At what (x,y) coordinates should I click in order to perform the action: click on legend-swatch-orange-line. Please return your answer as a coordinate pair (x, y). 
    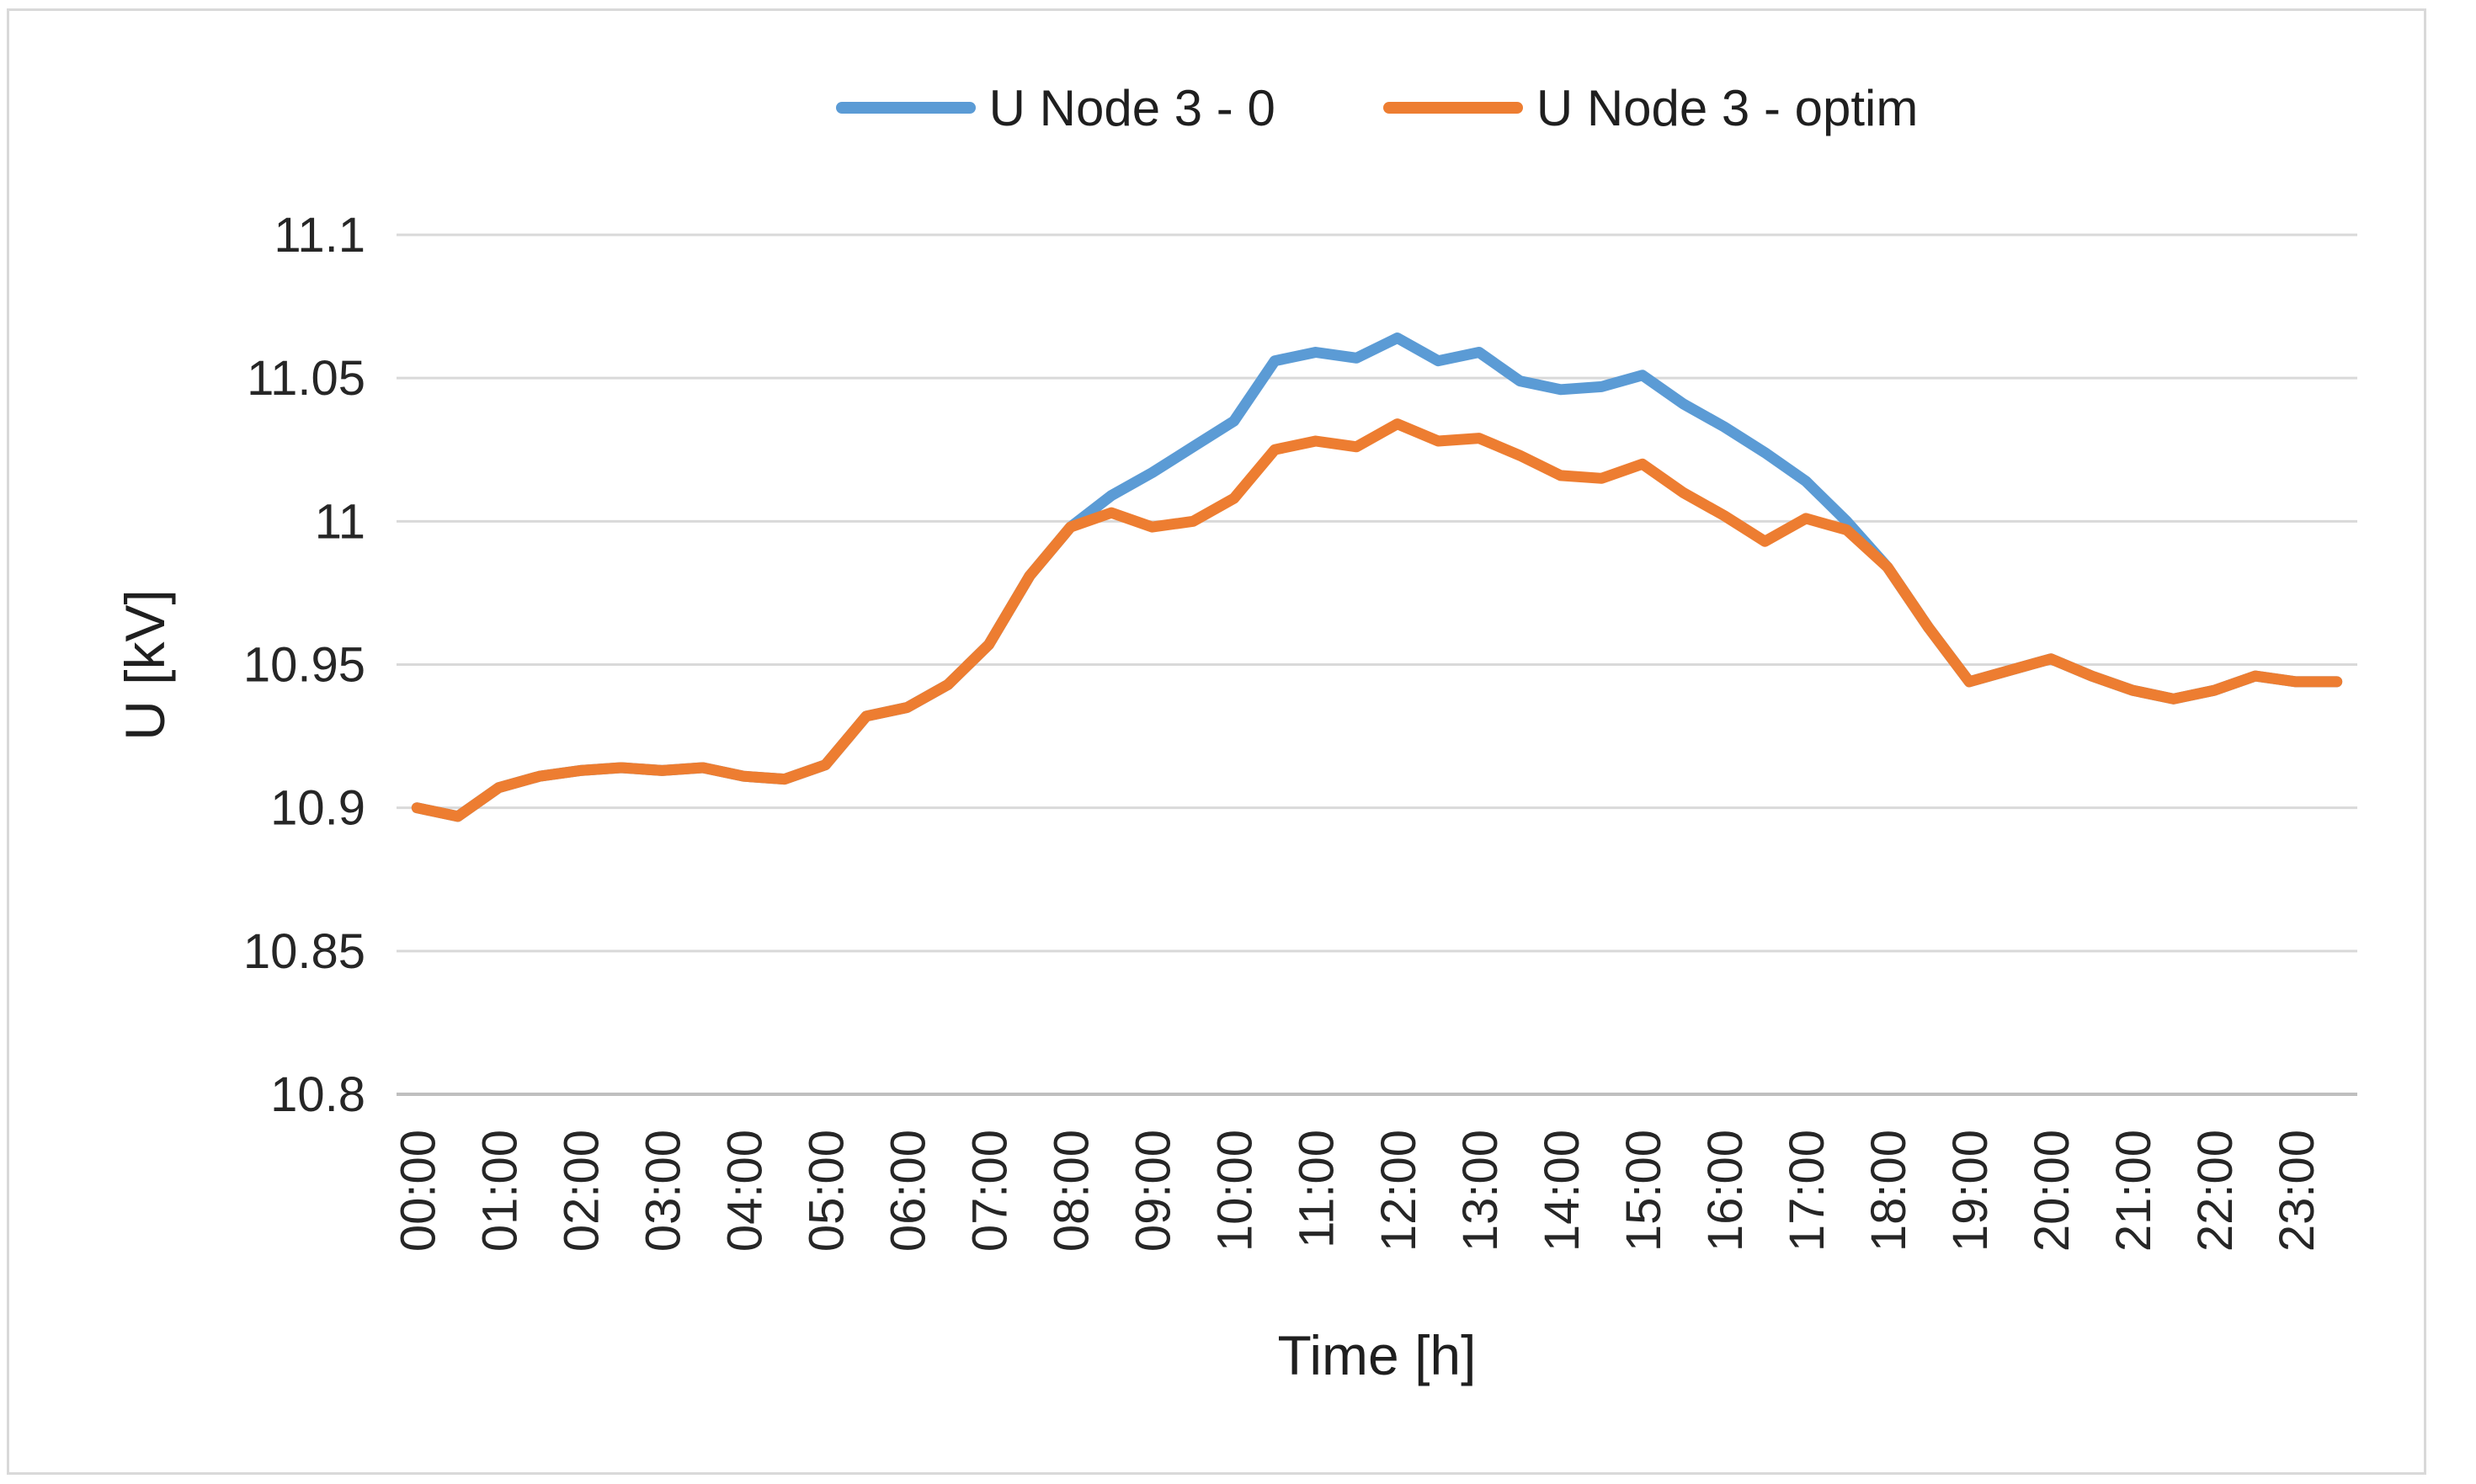
    Looking at the image, I should click on (1452, 108).